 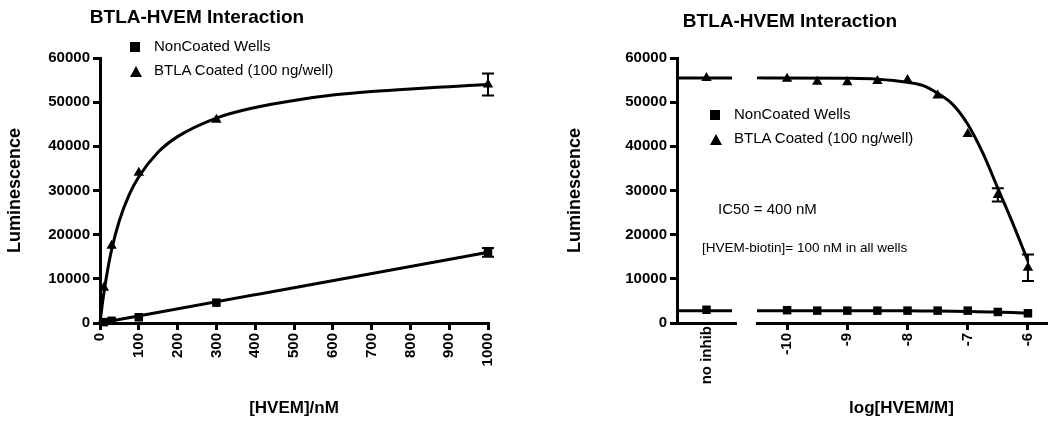 I want to click on annotation: IC50 = 400 nM, so click(x=767, y=208).